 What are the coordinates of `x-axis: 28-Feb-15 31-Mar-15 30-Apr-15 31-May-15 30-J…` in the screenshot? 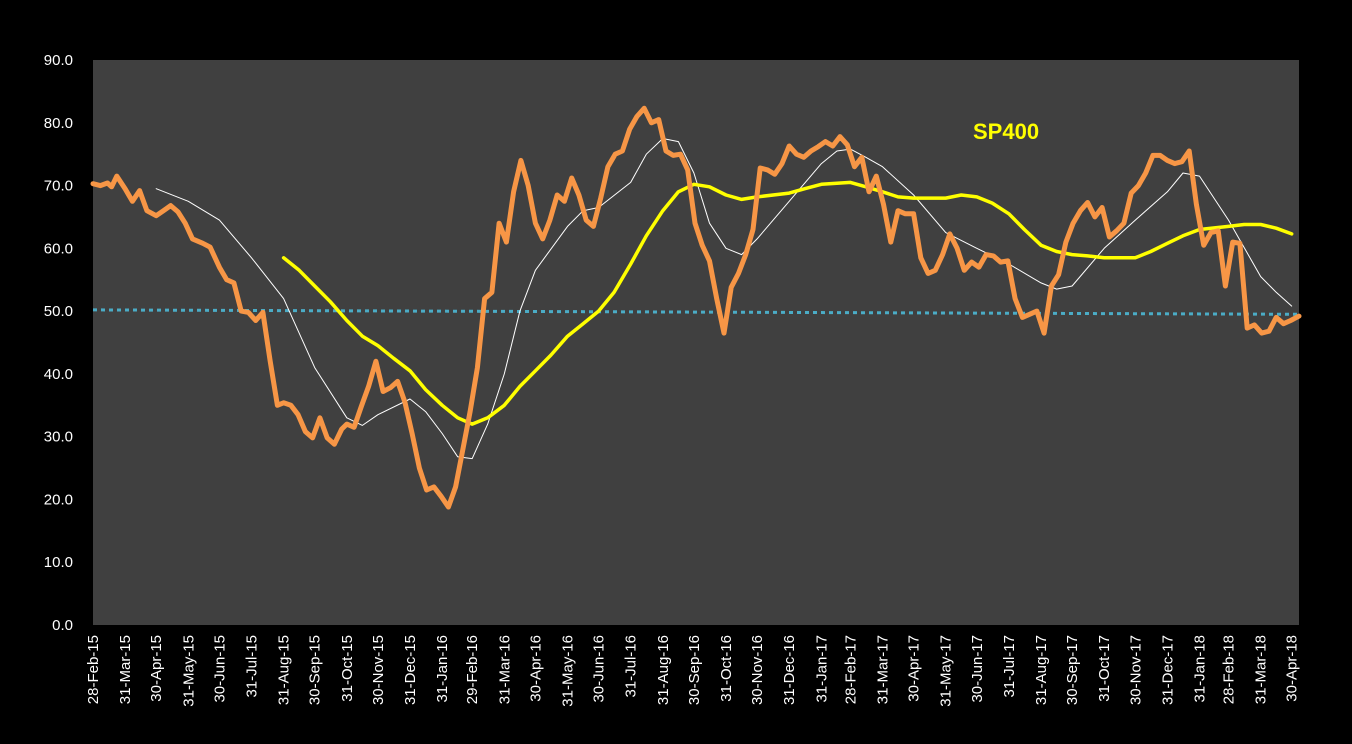 It's located at (693, 671).